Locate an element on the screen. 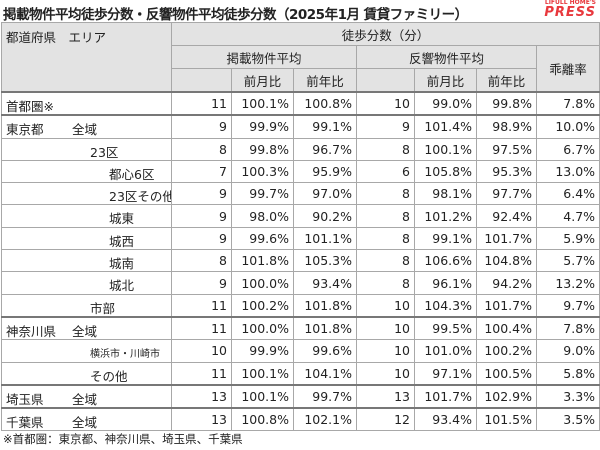 Image resolution: width=600 pixels, height=450 pixels. value-cell: 7.8% is located at coordinates (567, 103).